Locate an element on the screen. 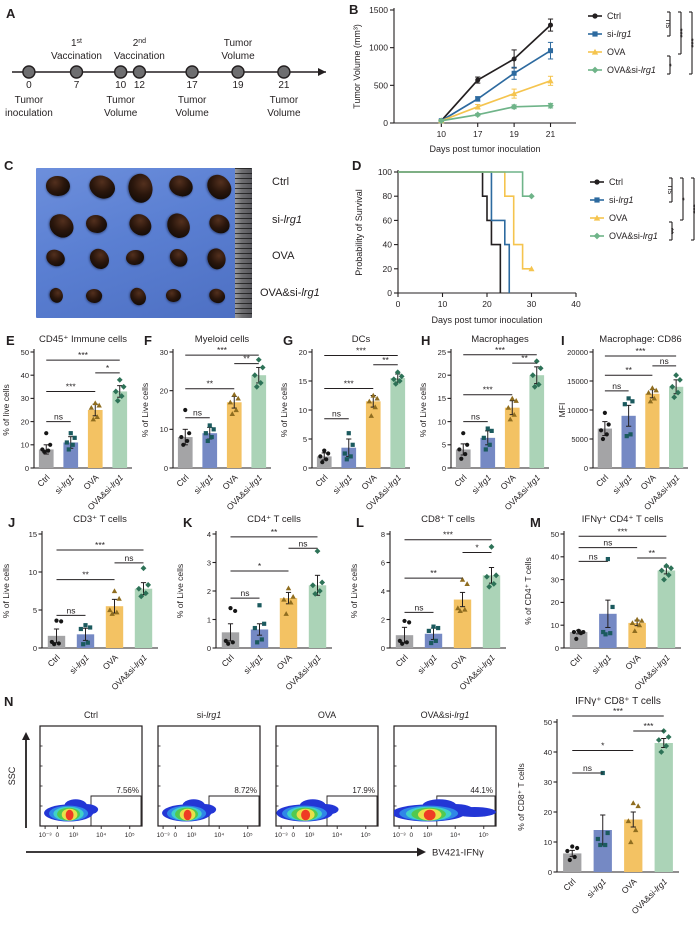  svg-text: Vaccination is located at coordinates (139, 56).